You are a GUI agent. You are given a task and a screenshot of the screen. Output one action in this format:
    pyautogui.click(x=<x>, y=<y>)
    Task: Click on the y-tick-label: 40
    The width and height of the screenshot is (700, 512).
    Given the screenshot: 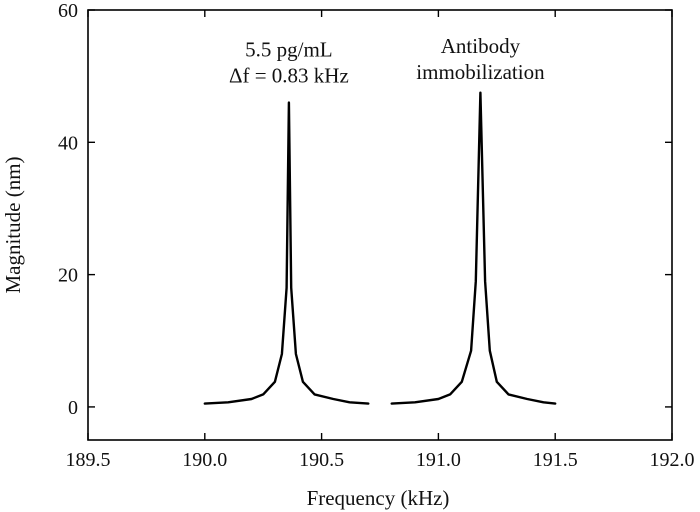 What is the action you would take?
    pyautogui.click(x=68, y=143)
    